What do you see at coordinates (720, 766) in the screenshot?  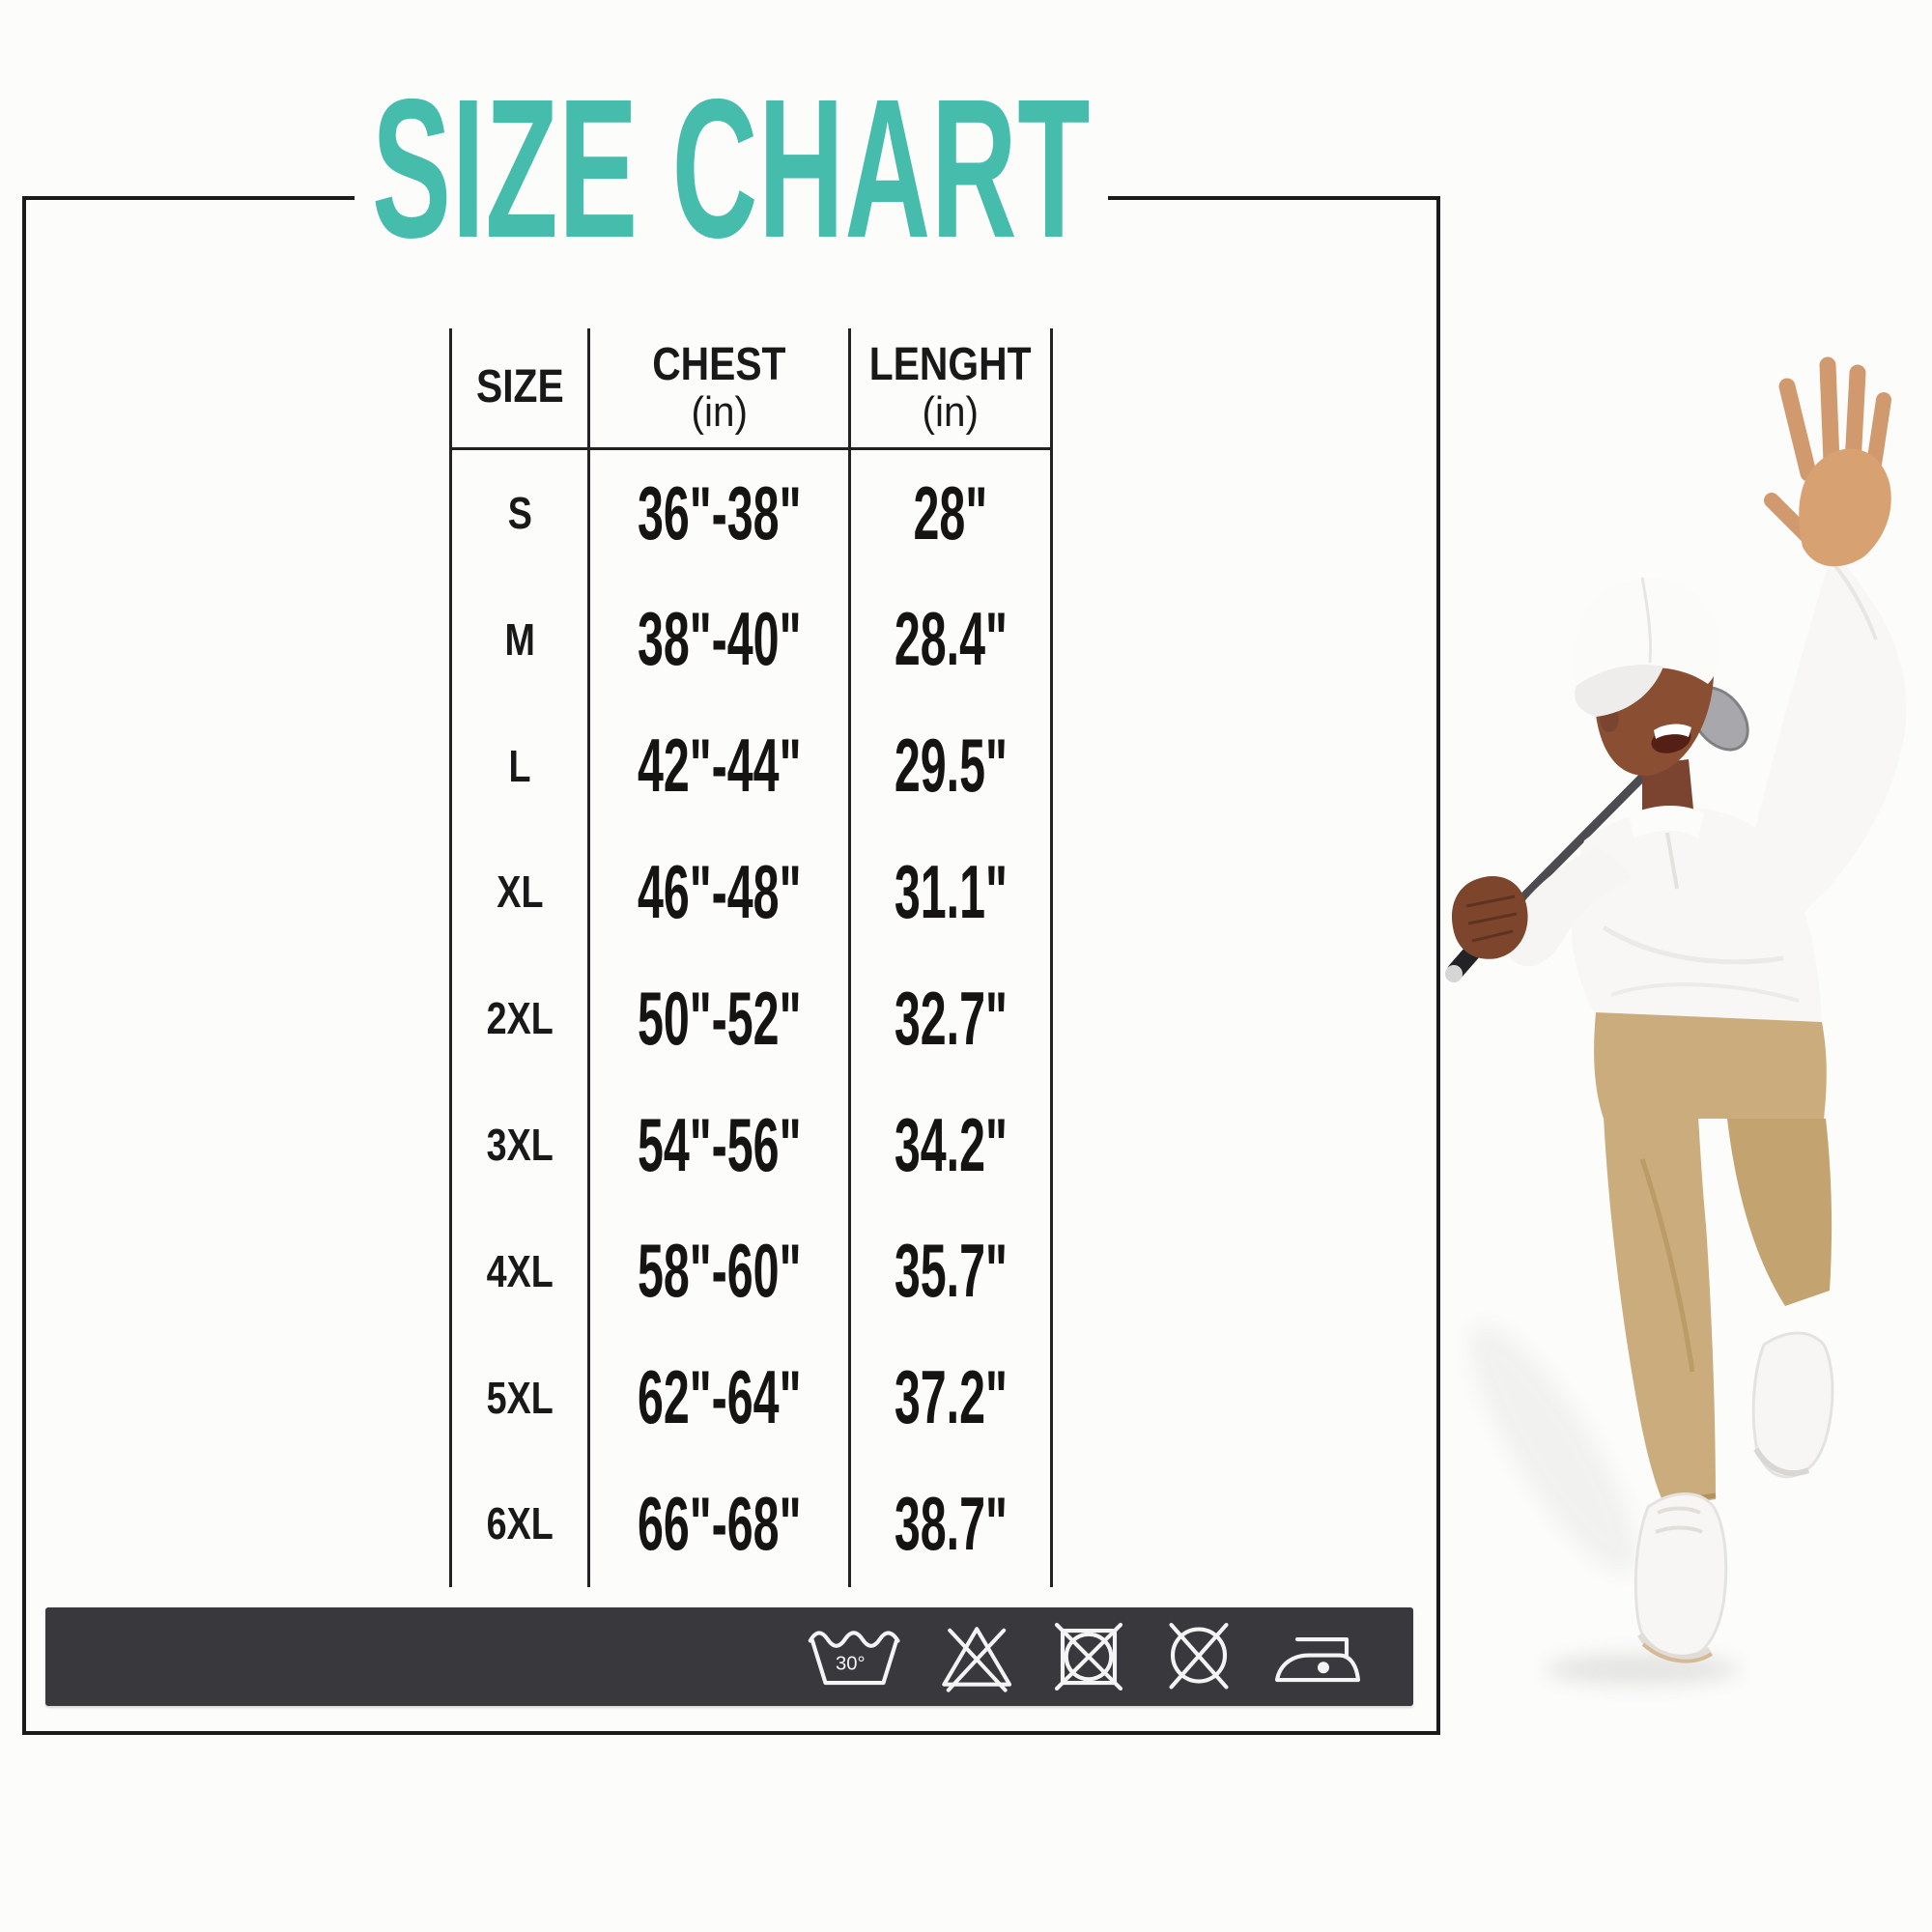 I see `chest-cell: 42"-44"` at bounding box center [720, 766].